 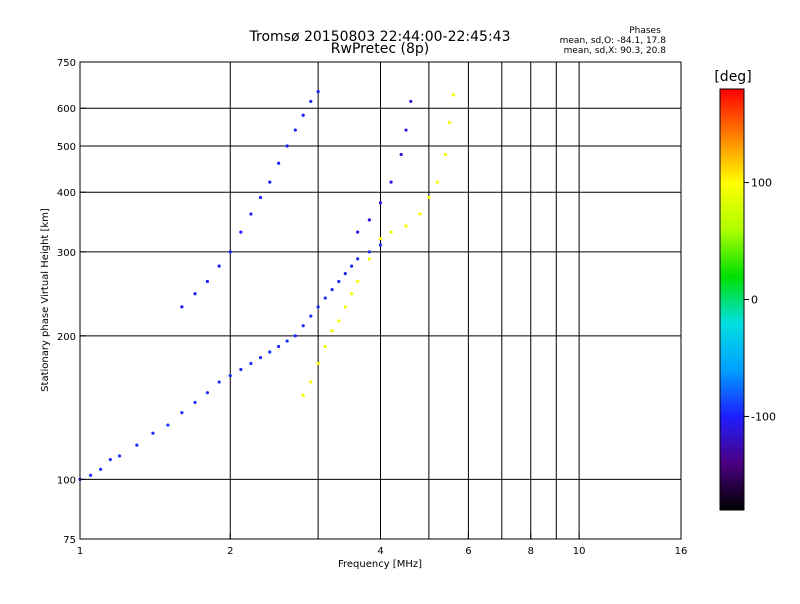 What do you see at coordinates (745, 290) in the screenshot?
I see `phase-colorbar: [deg] 100 0 -100` at bounding box center [745, 290].